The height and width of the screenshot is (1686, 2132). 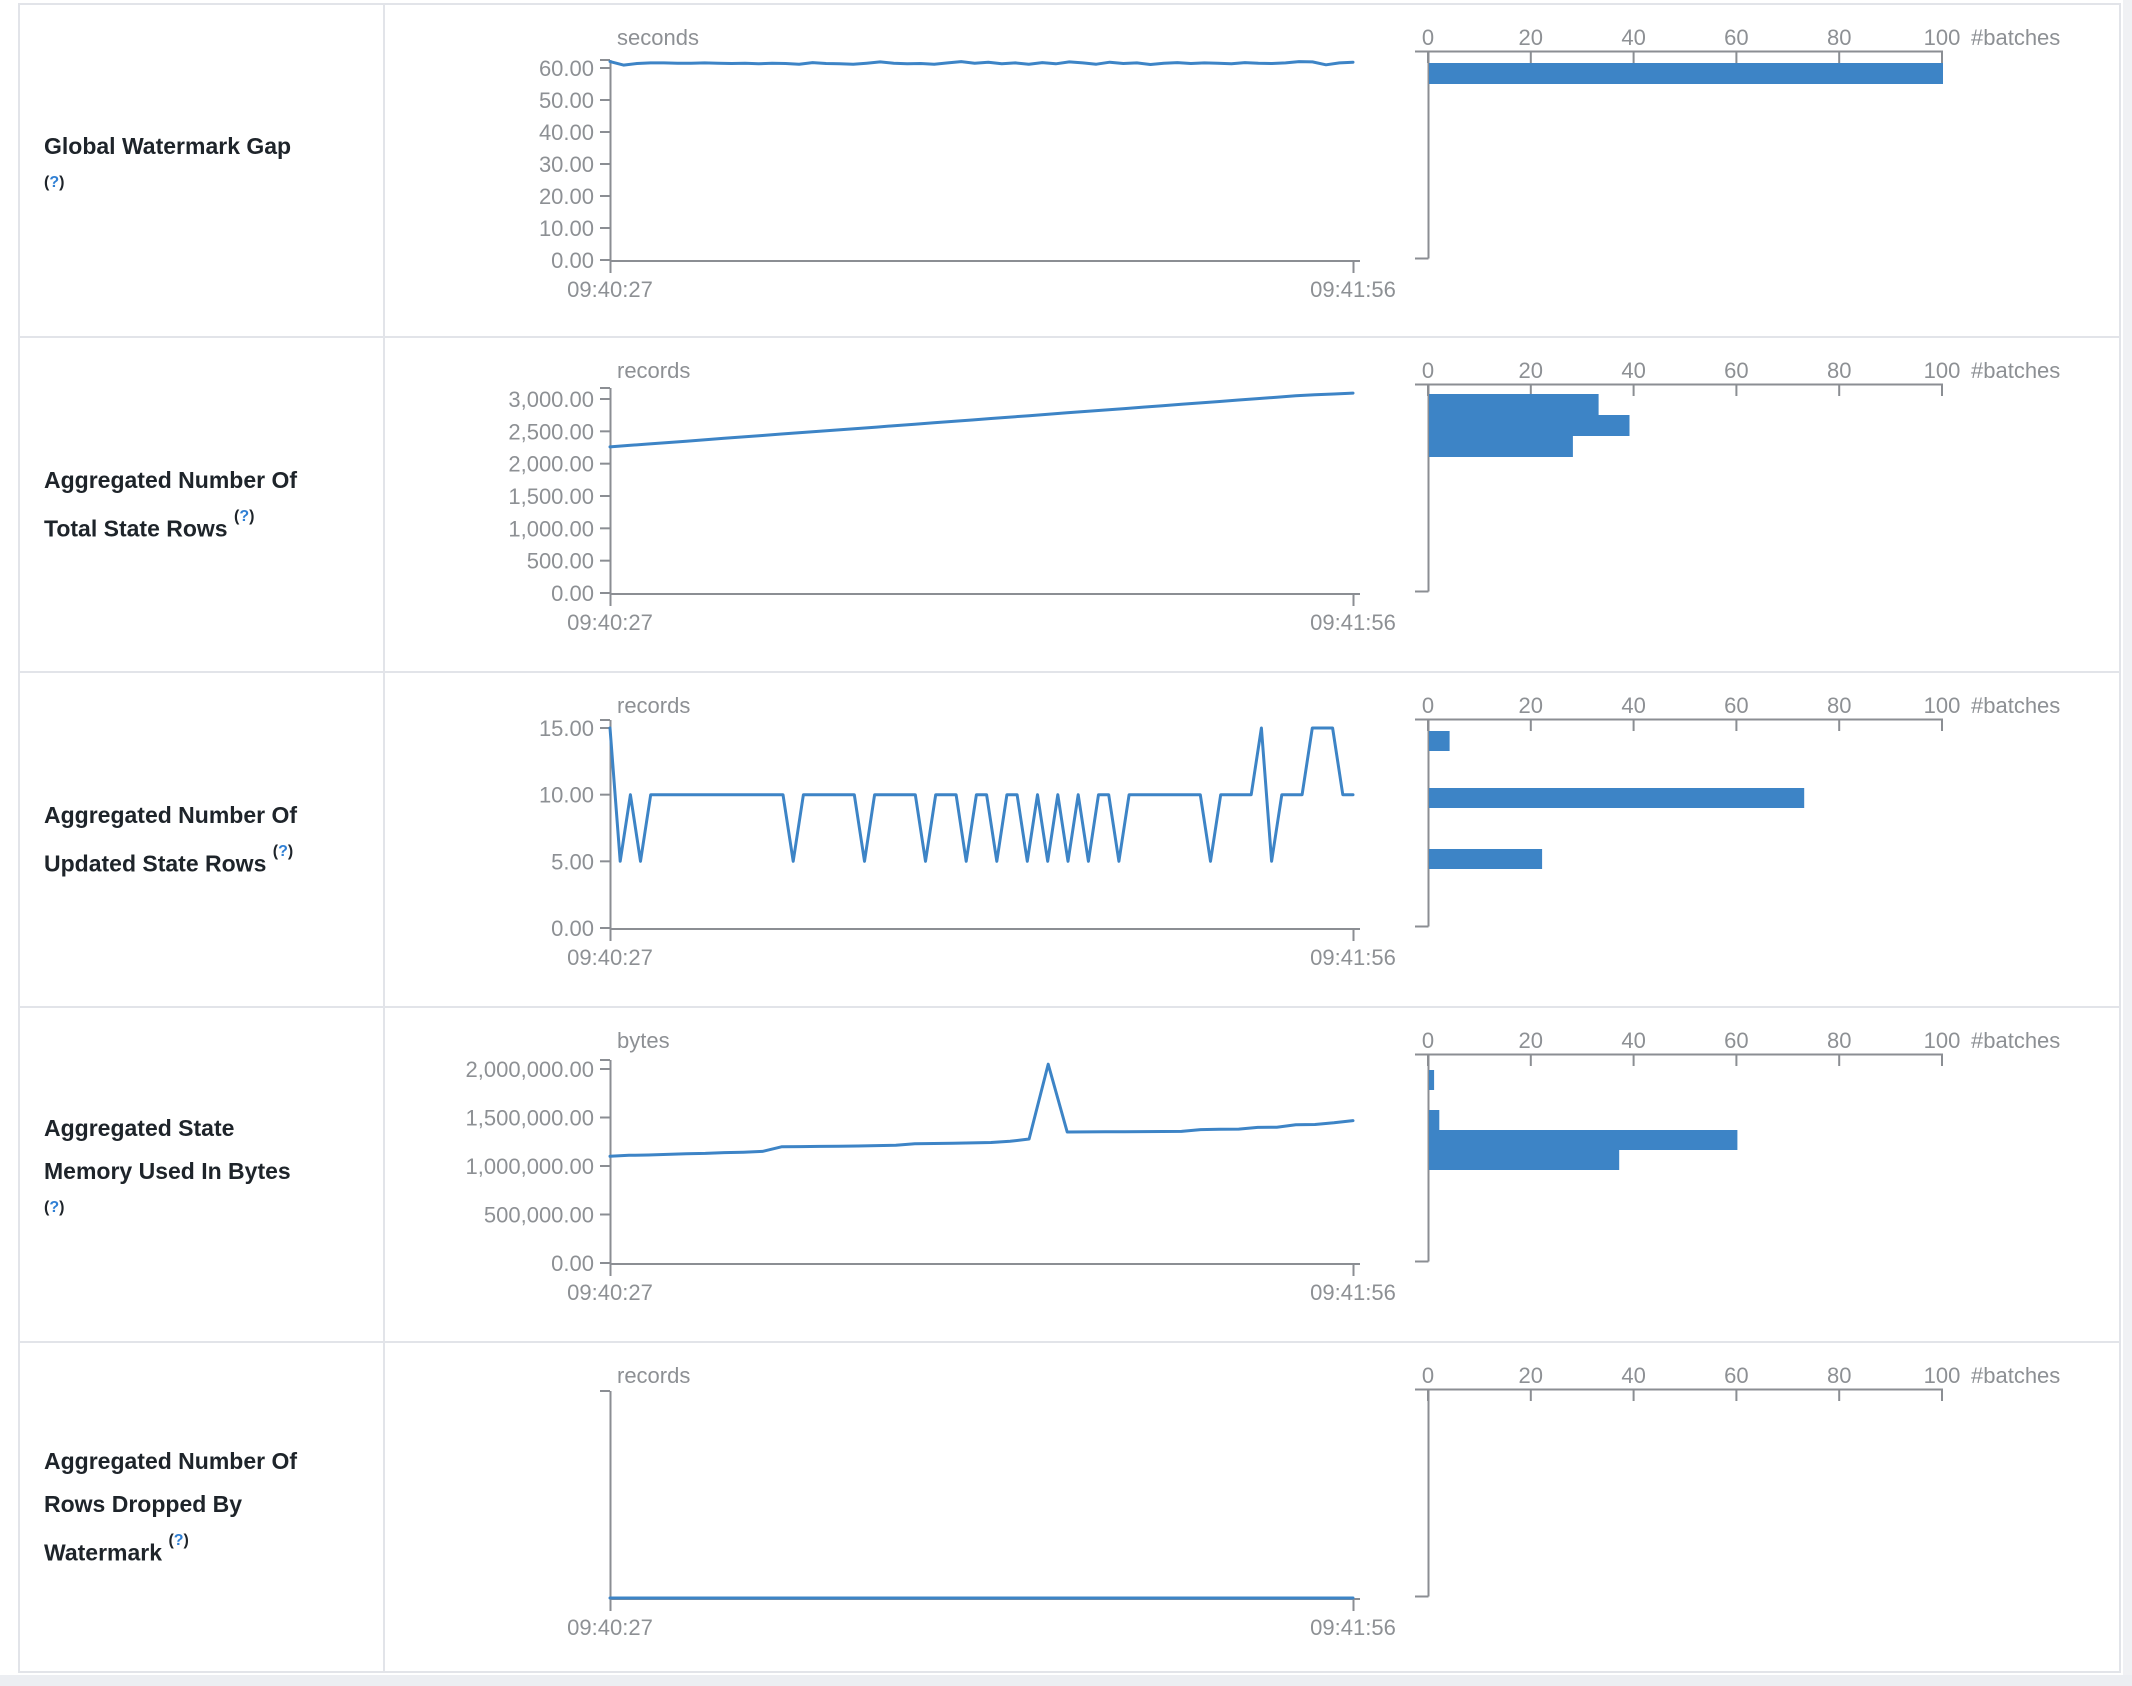 I want to click on y-axis-tick-label: 500.00, so click(x=560, y=561).